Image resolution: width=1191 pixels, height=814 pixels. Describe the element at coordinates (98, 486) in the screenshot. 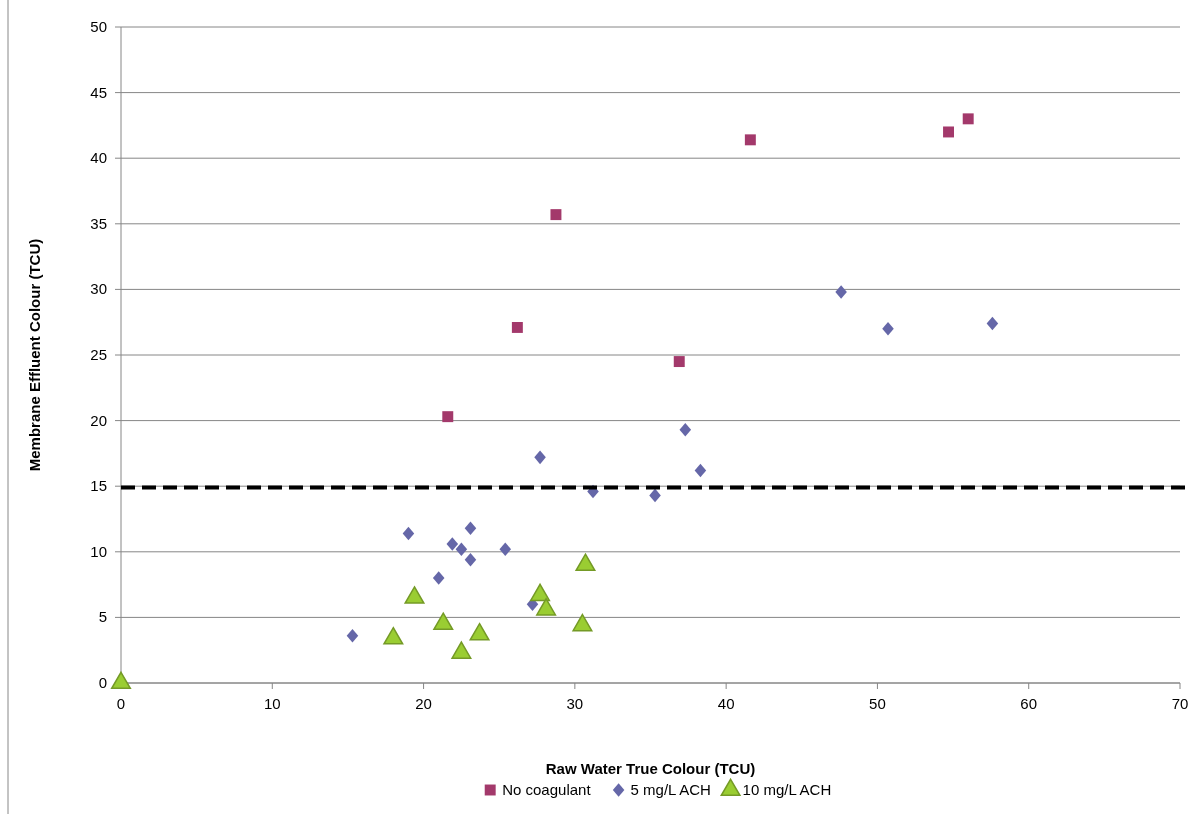

I see `y-tick-label: 15` at that location.